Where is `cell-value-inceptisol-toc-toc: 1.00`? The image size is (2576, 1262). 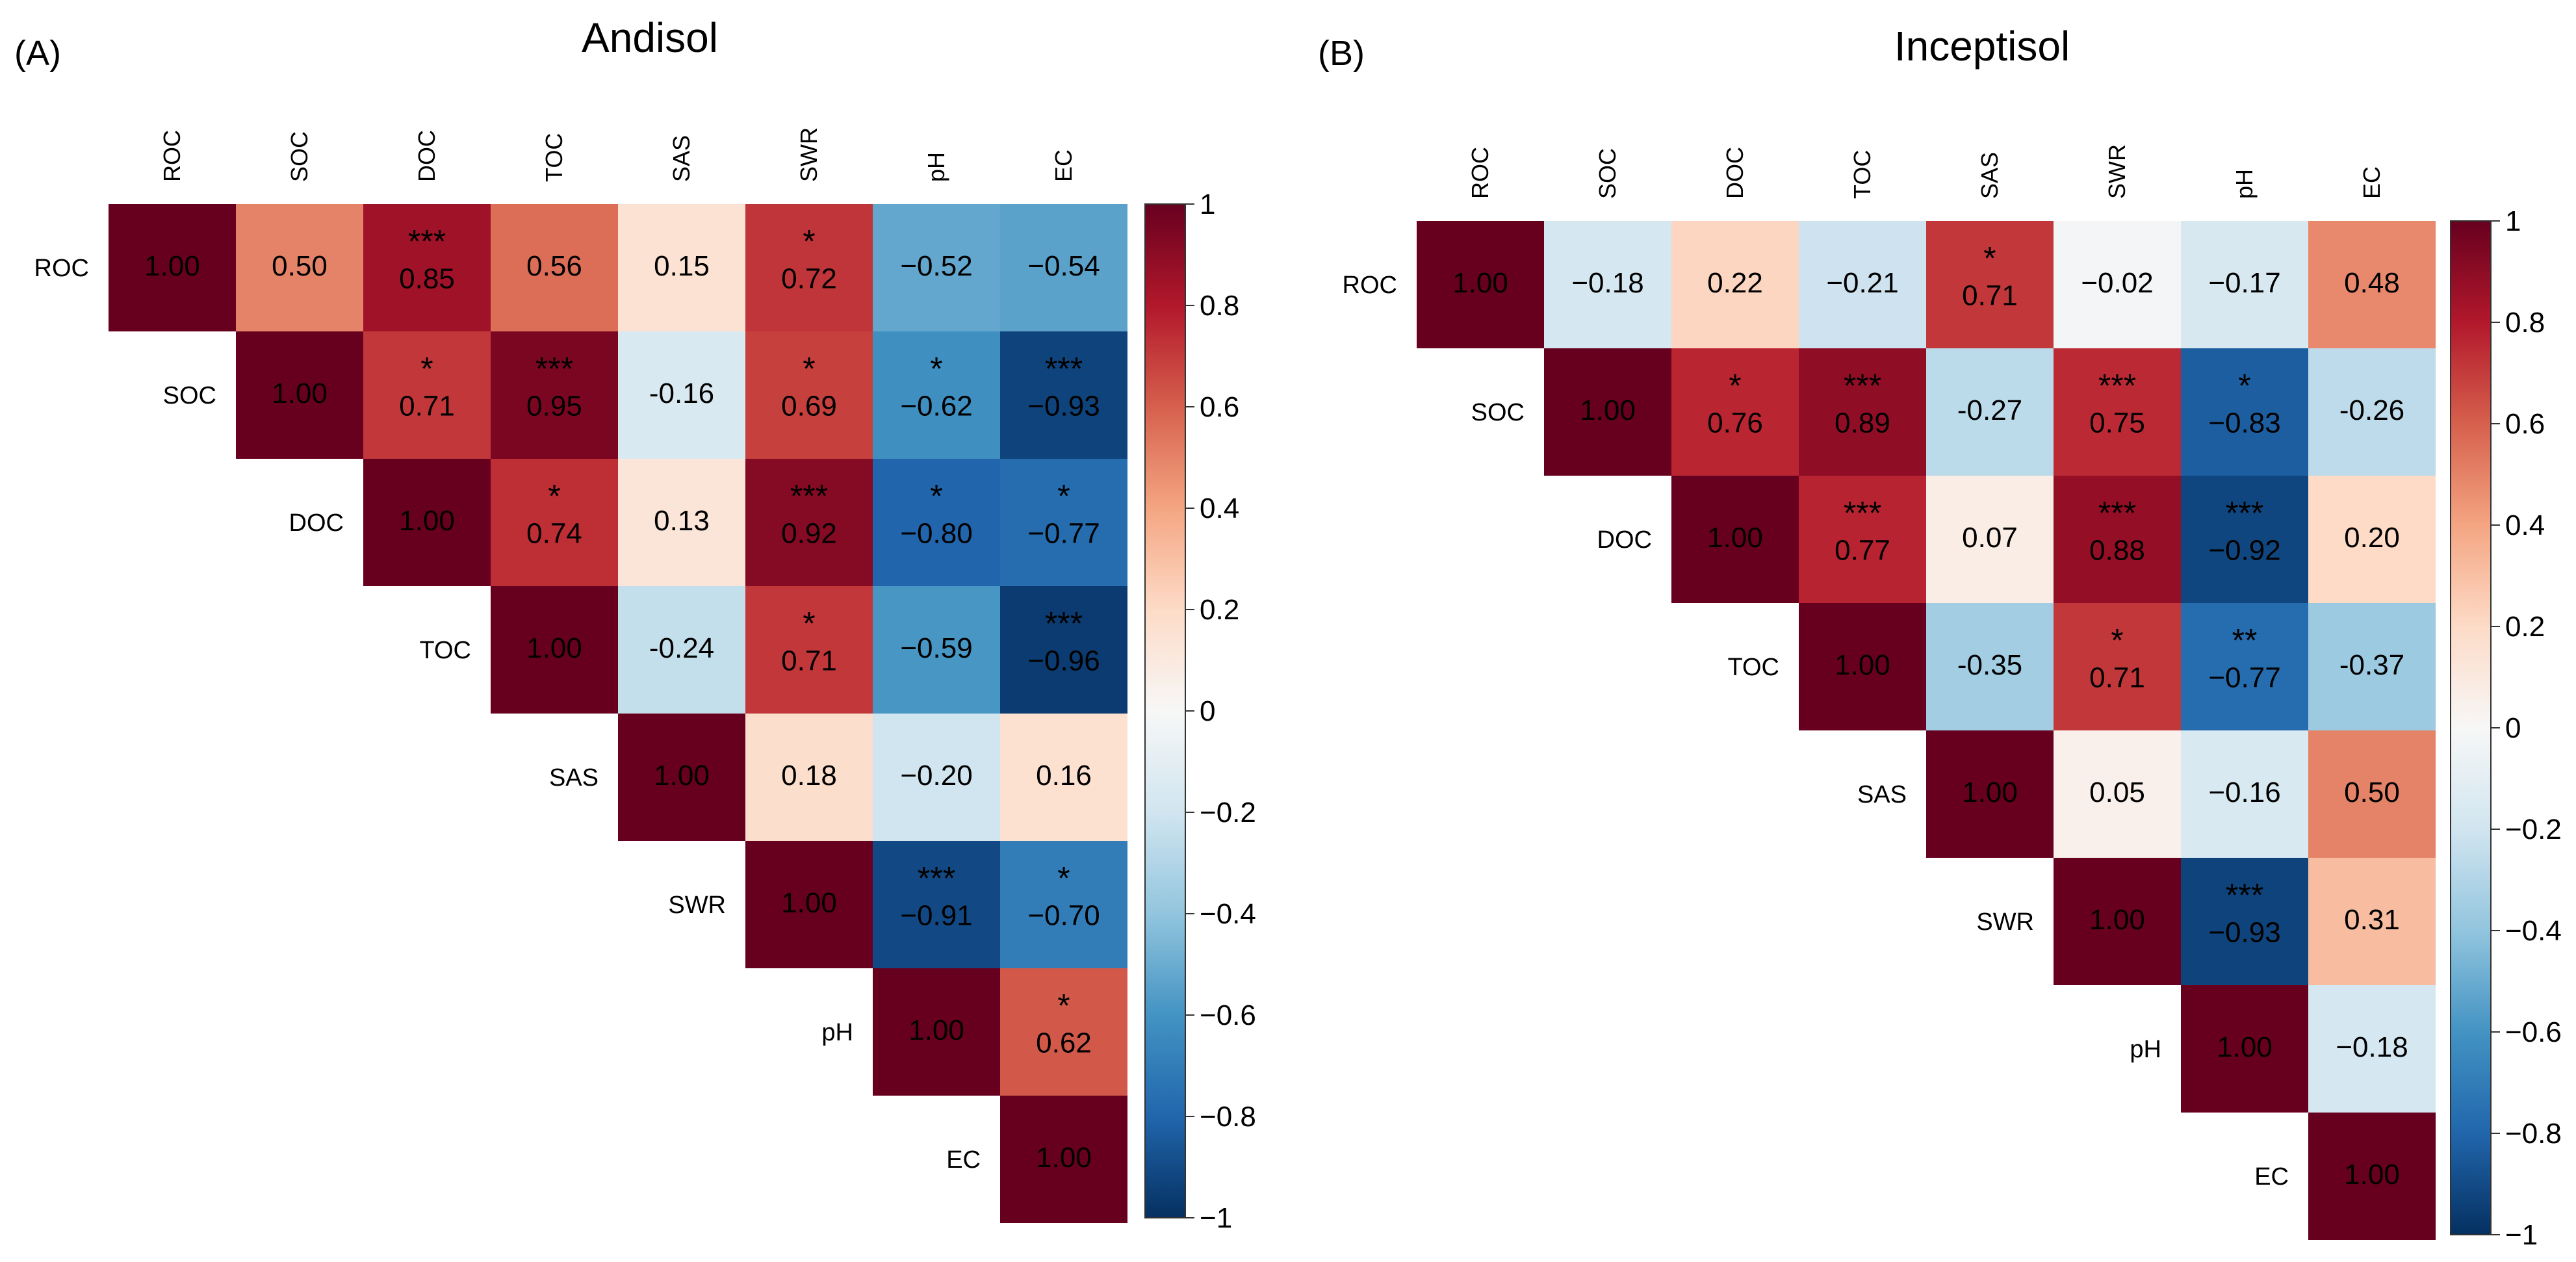
cell-value-inceptisol-toc-toc: 1.00 is located at coordinates (1863, 665).